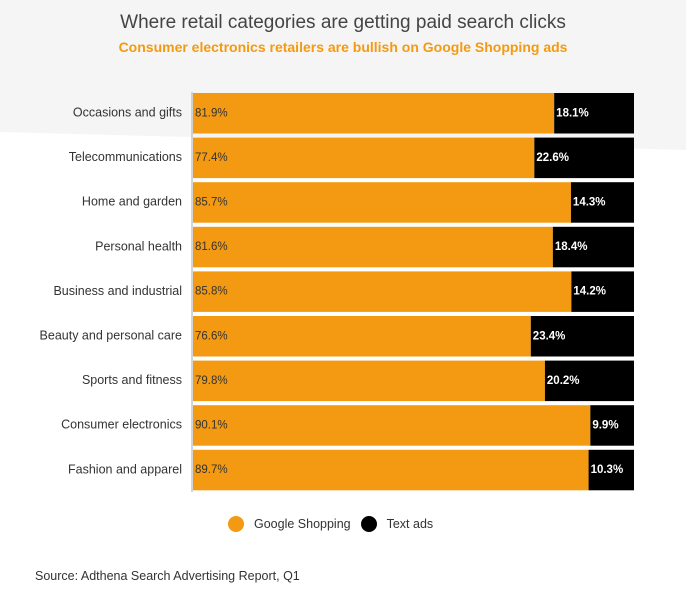  Describe the element at coordinates (125, 157) in the screenshot. I see `category-label: Telecommunications` at that location.